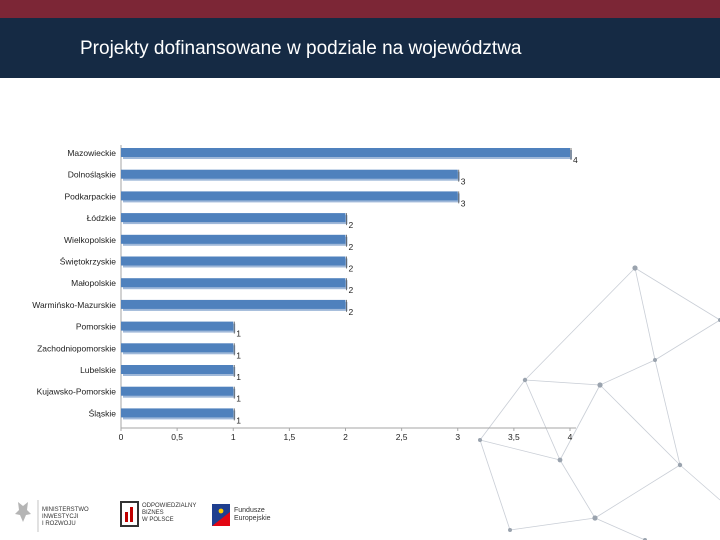 Image resolution: width=720 pixels, height=540 pixels. Describe the element at coordinates (90, 240) in the screenshot. I see `category-label: Wielkopolskie` at that location.